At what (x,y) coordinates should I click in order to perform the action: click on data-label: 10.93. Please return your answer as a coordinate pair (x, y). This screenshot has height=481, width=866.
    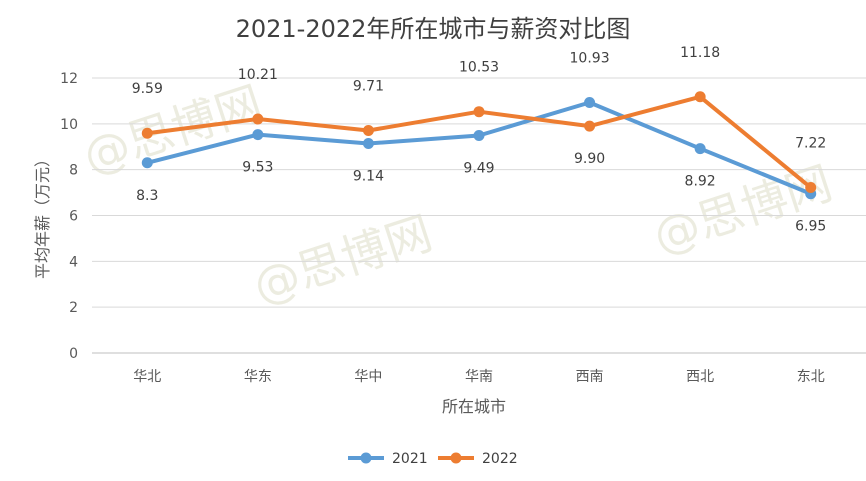
    Looking at the image, I should click on (590, 59).